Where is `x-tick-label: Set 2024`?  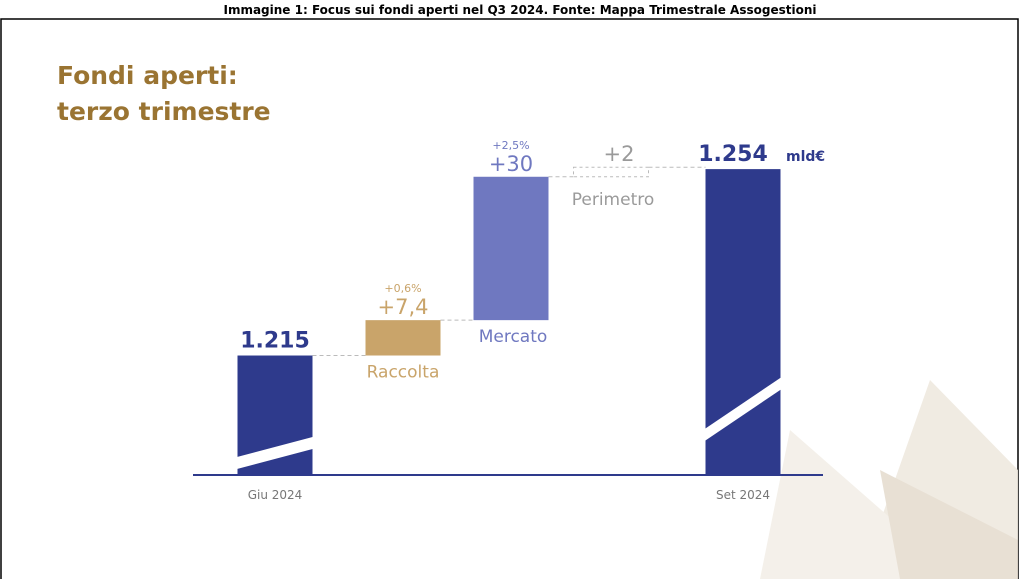 x-tick-label: Set 2024 is located at coordinates (743, 495).